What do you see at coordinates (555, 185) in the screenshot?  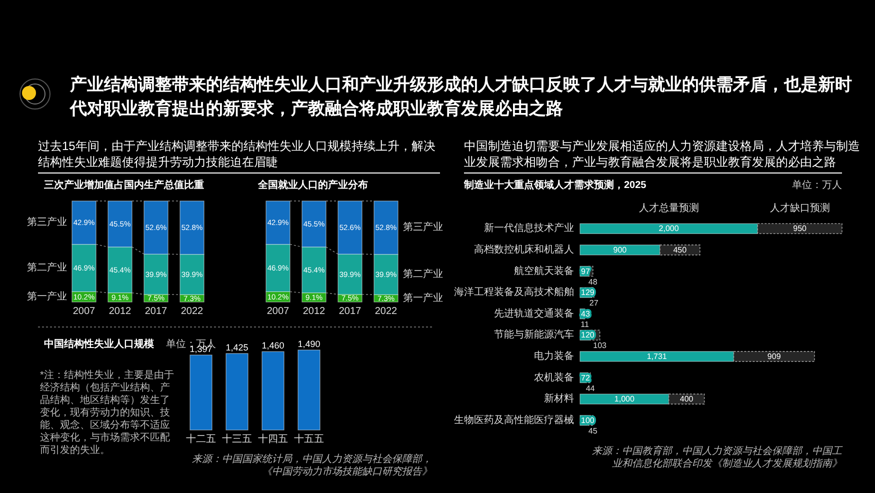 I see `chart-title: 制造业十大重点领域人才需求预测，2025` at bounding box center [555, 185].